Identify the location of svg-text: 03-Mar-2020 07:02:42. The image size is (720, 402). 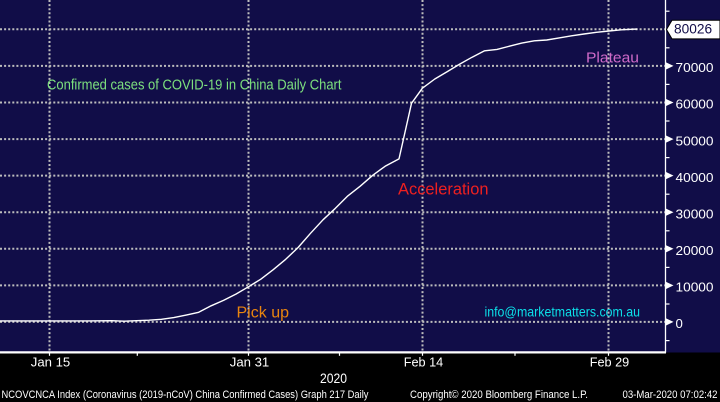
(670, 395).